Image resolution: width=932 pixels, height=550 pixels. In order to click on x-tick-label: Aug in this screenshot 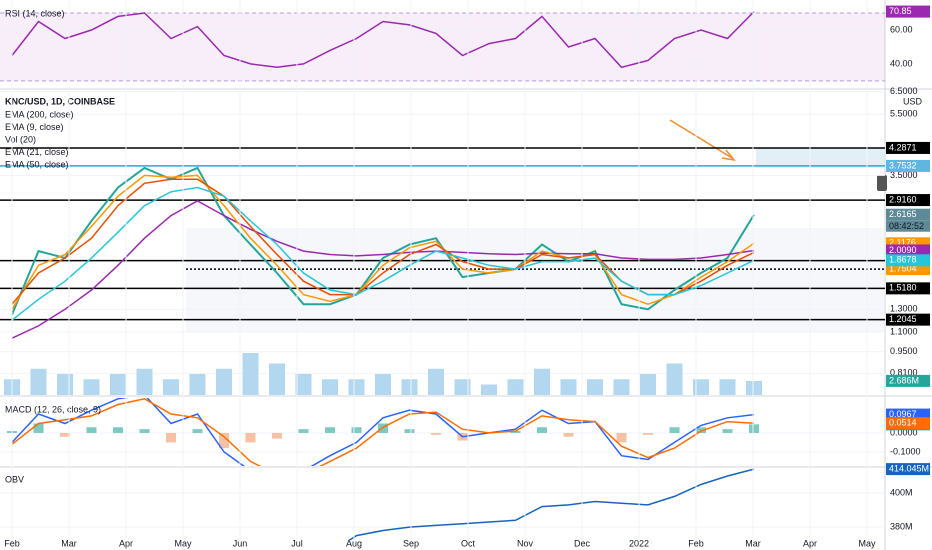, I will do `click(354, 543)`.